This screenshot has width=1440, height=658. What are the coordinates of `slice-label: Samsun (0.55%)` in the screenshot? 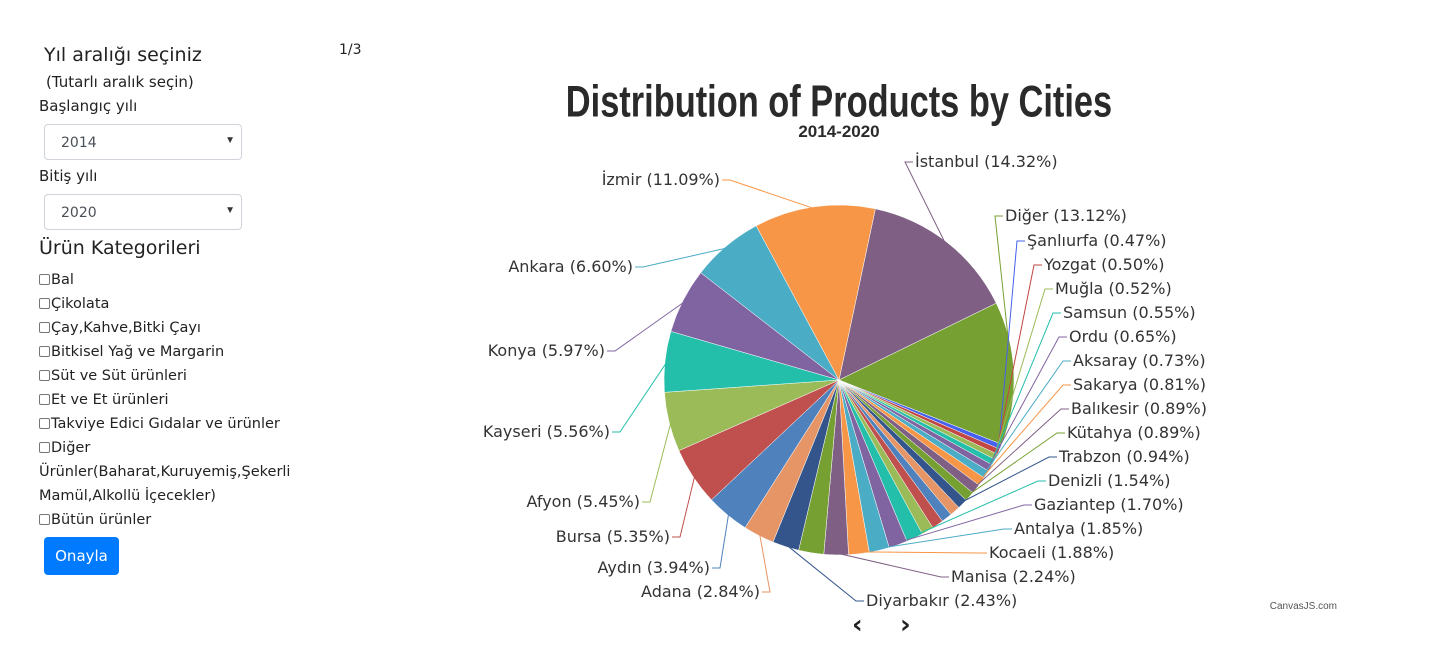 It's located at (1129, 312).